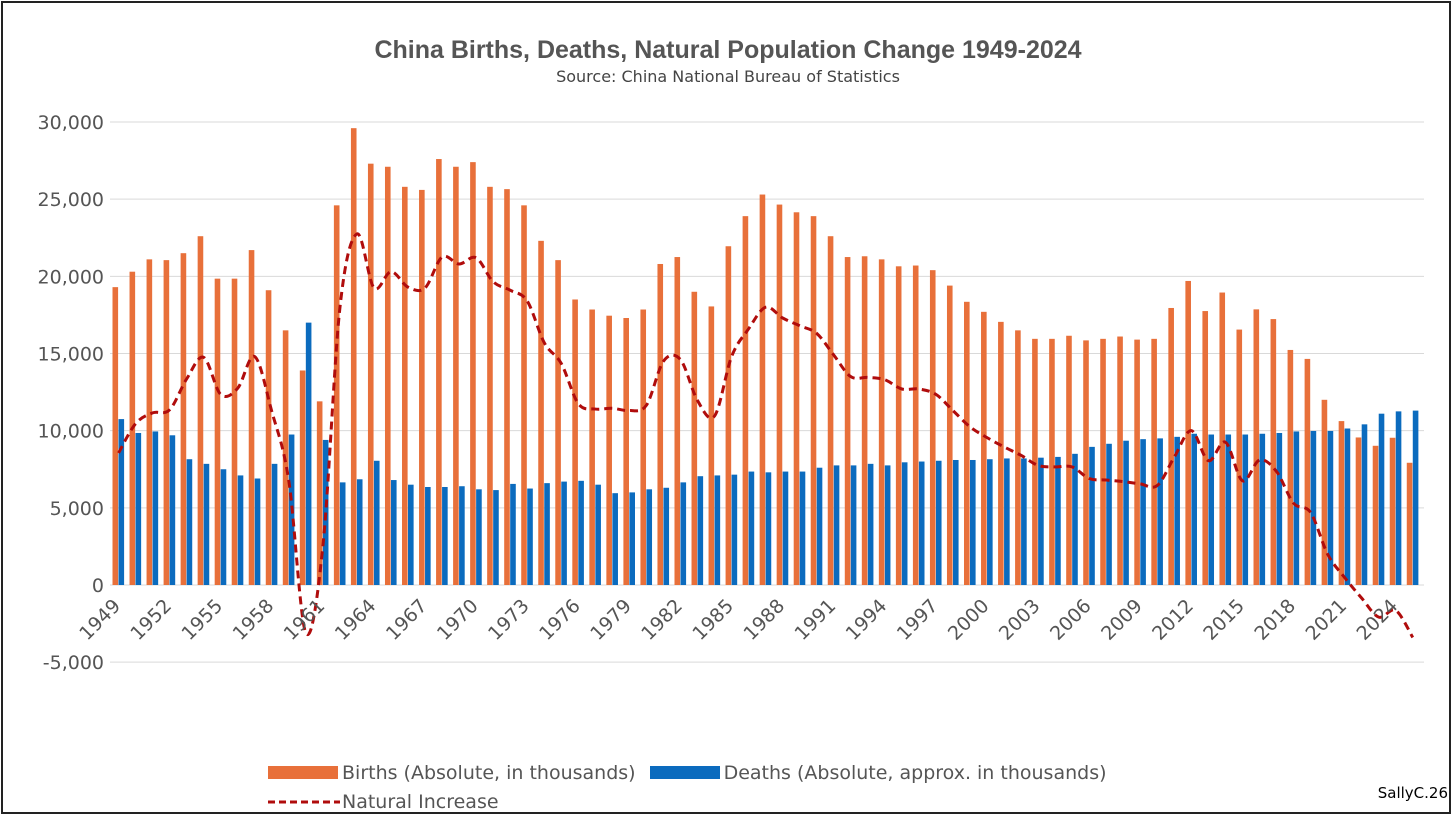  I want to click on x-tick-label: 1997, so click(918, 620).